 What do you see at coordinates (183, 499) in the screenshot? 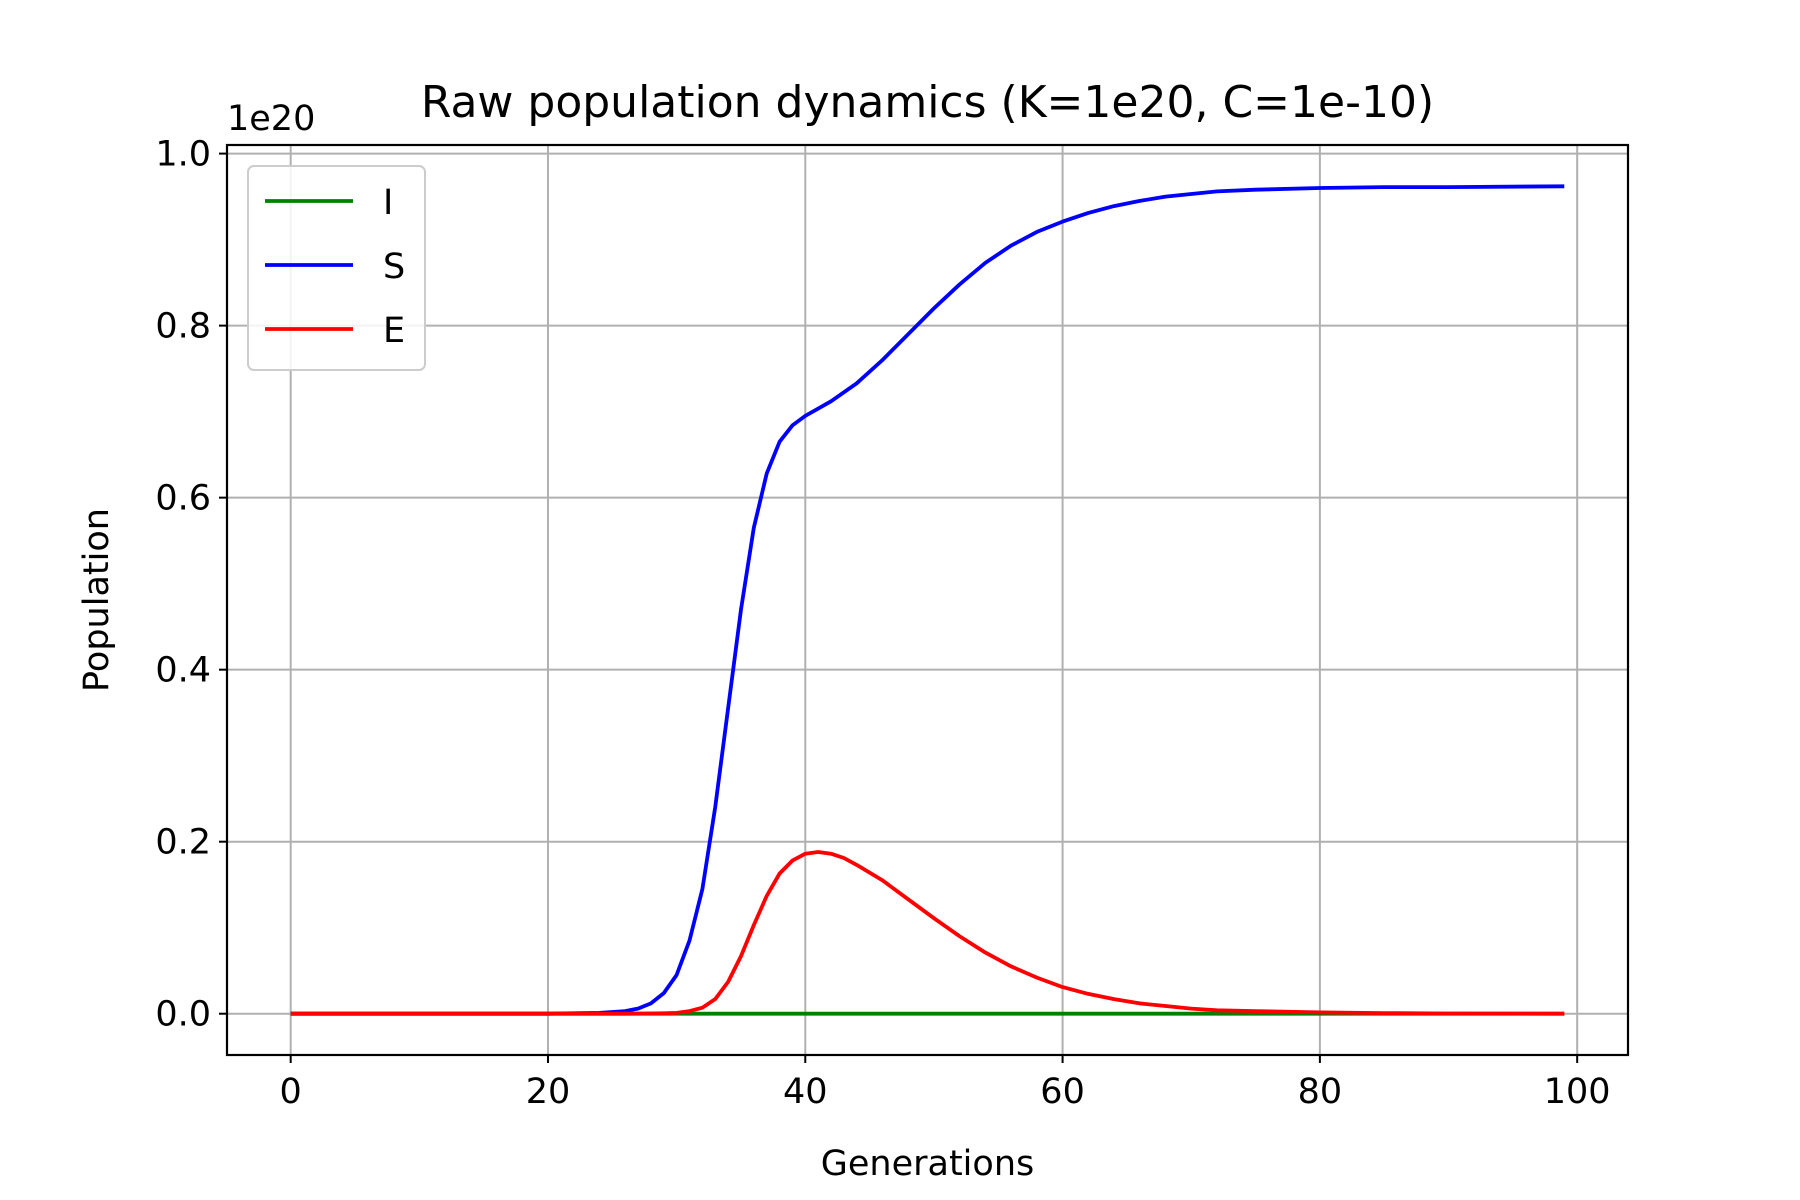
I see `y-tick-label: 0.6` at bounding box center [183, 499].